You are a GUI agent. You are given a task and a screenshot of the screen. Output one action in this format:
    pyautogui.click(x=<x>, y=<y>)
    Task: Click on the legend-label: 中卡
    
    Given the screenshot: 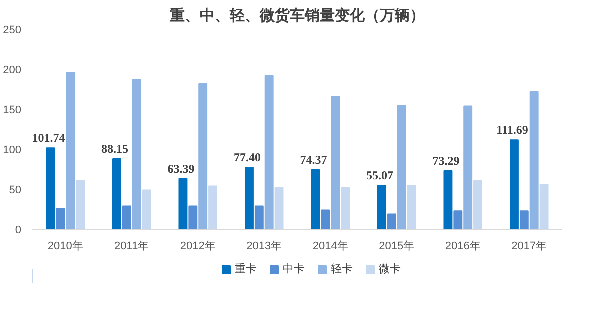 What is the action you would take?
    pyautogui.click(x=294, y=269)
    